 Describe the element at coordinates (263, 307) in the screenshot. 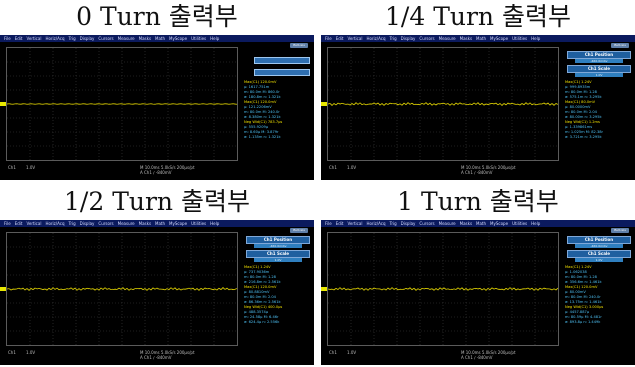

I see `measurement-line: Neg Wid(C1) 400.0μs` at that location.